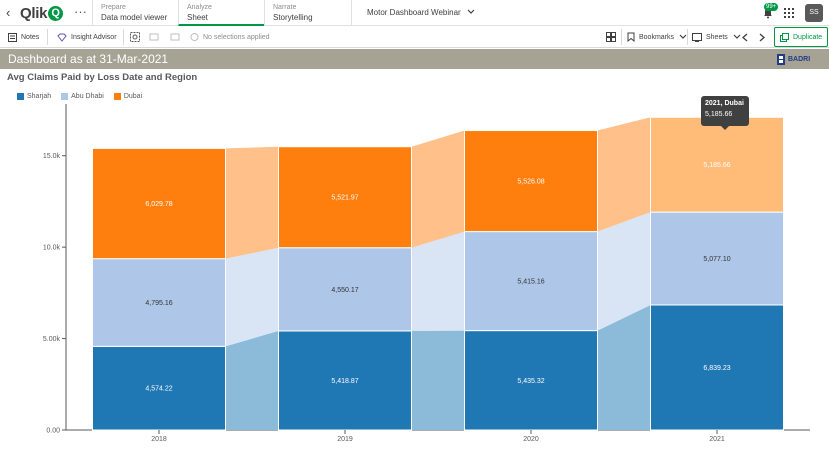 Image resolution: width=829 pixels, height=466 pixels. Describe the element at coordinates (12, 37) in the screenshot. I see `notes-icon` at that location.